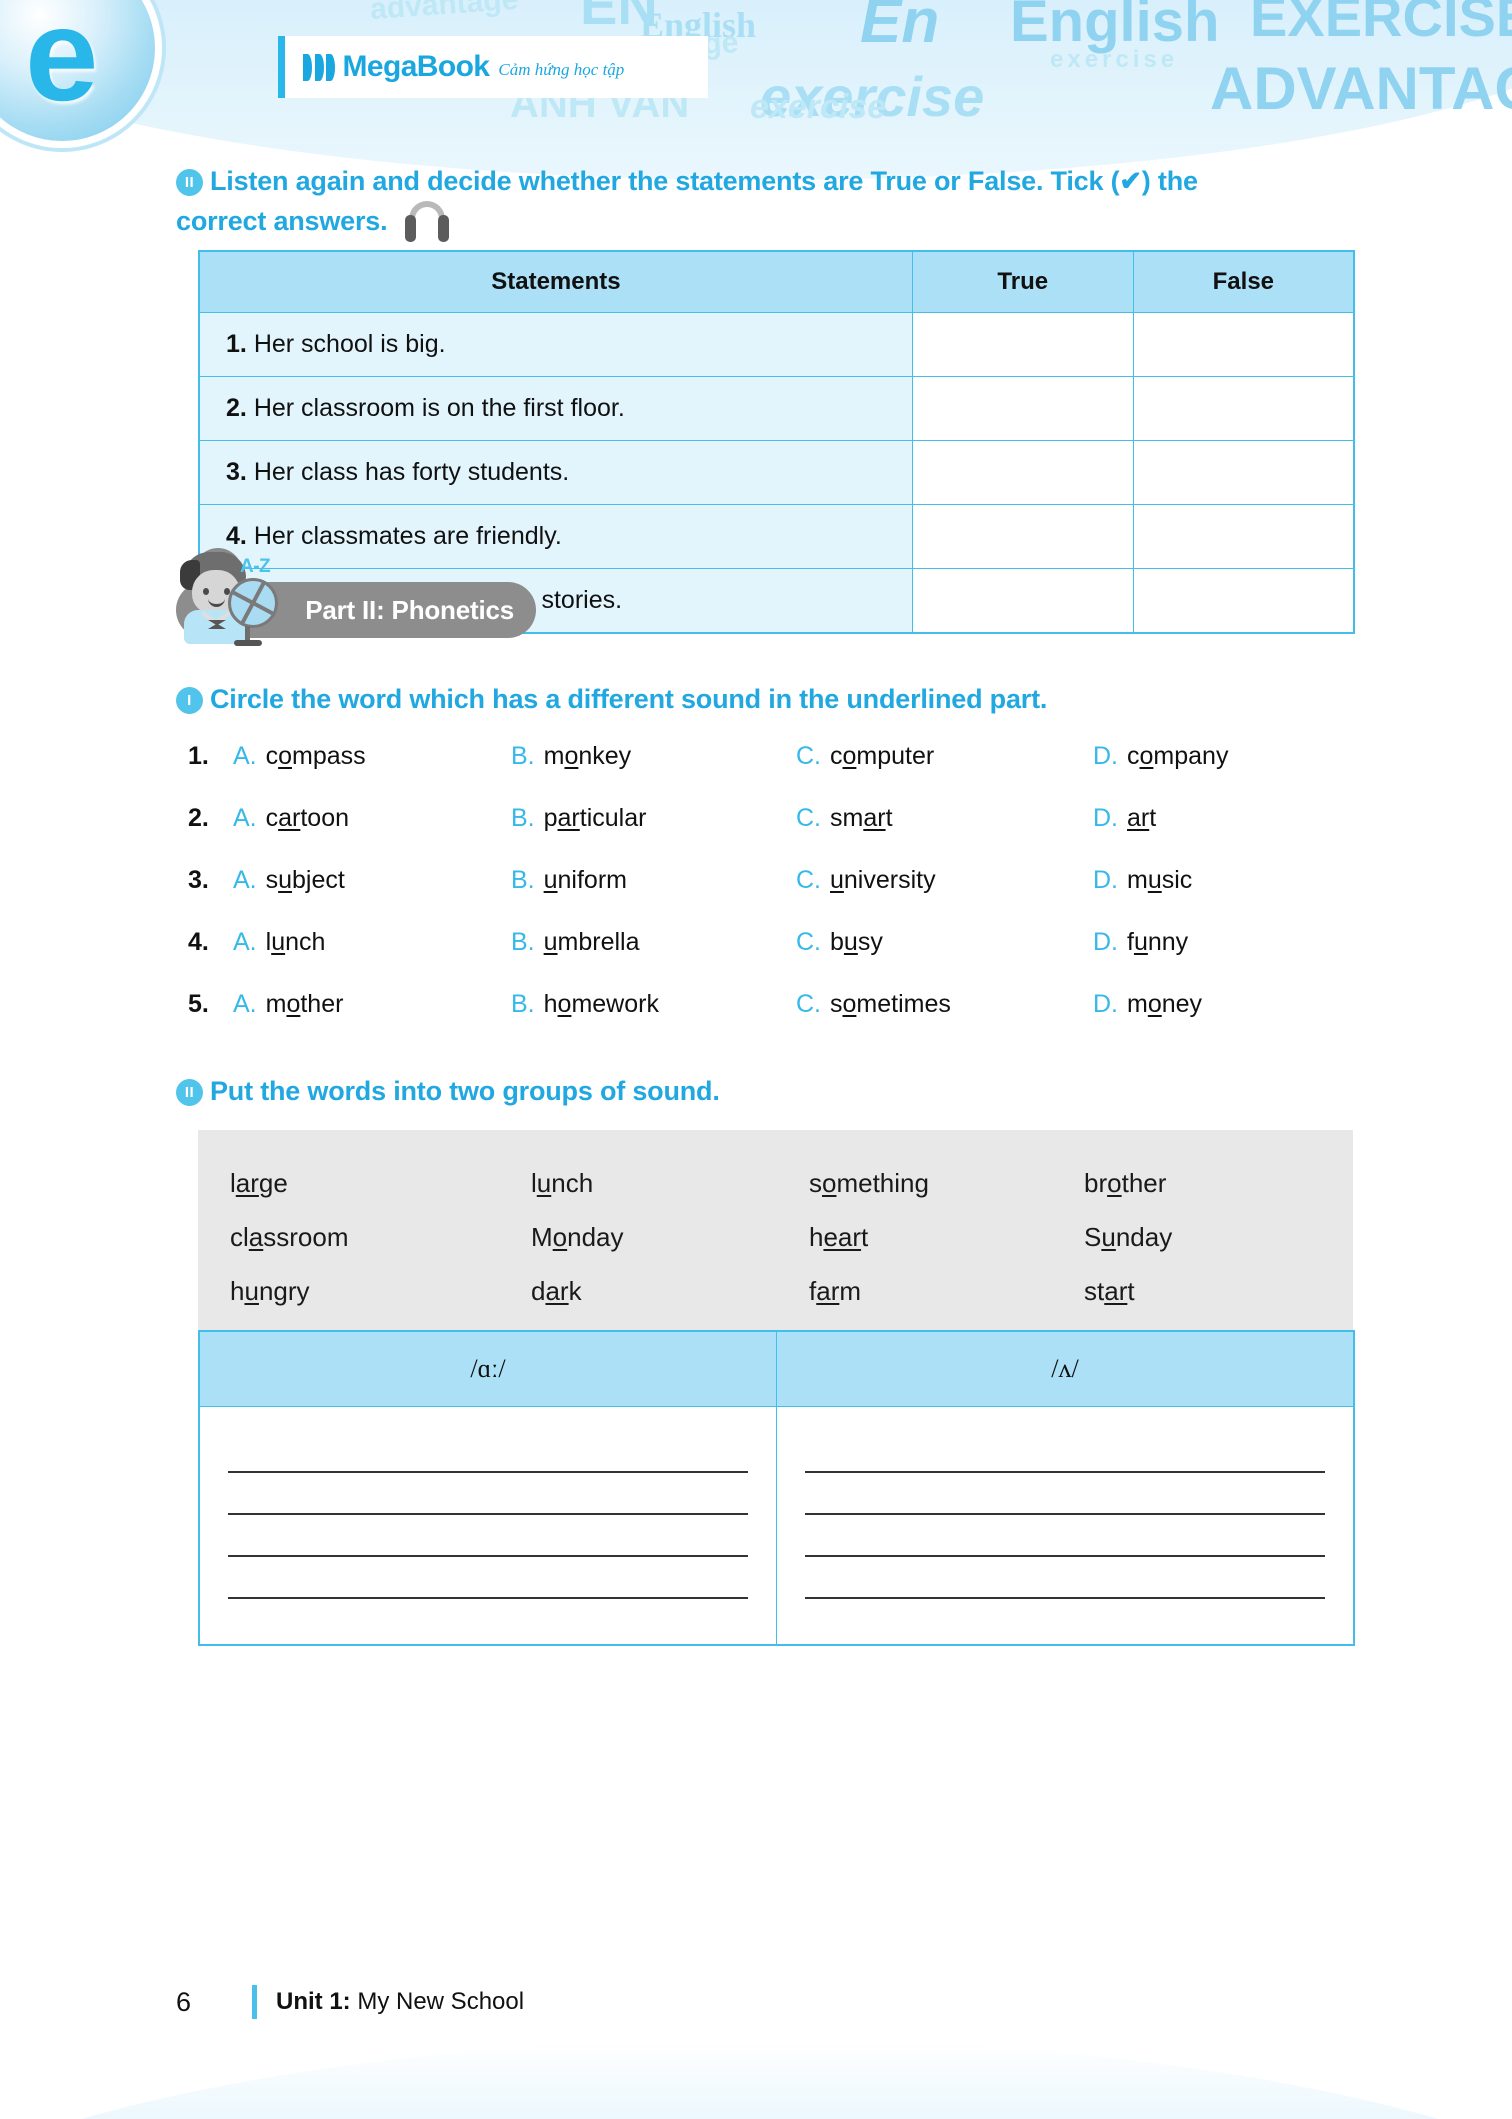 This screenshot has width=1512, height=2119. Describe the element at coordinates (555, 344) in the screenshot. I see `statement-cell: 1. Her school is big.` at that location.